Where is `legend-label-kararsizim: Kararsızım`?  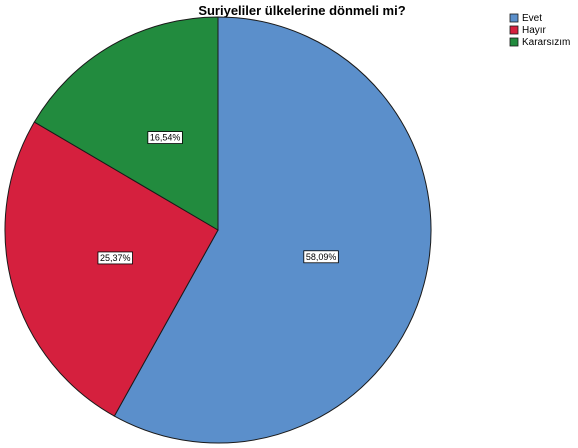
legend-label-kararsizim: Kararsızım is located at coordinates (546, 42).